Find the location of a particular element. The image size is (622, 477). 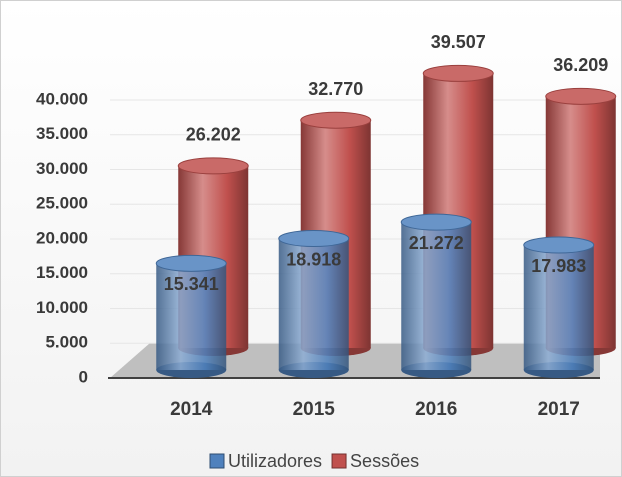

value-label: 15.341 is located at coordinates (191, 284).